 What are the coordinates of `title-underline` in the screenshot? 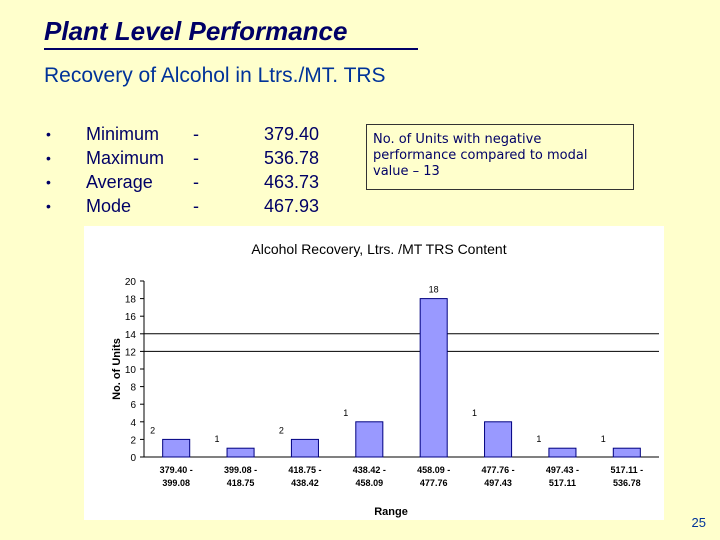 It's located at (231, 49).